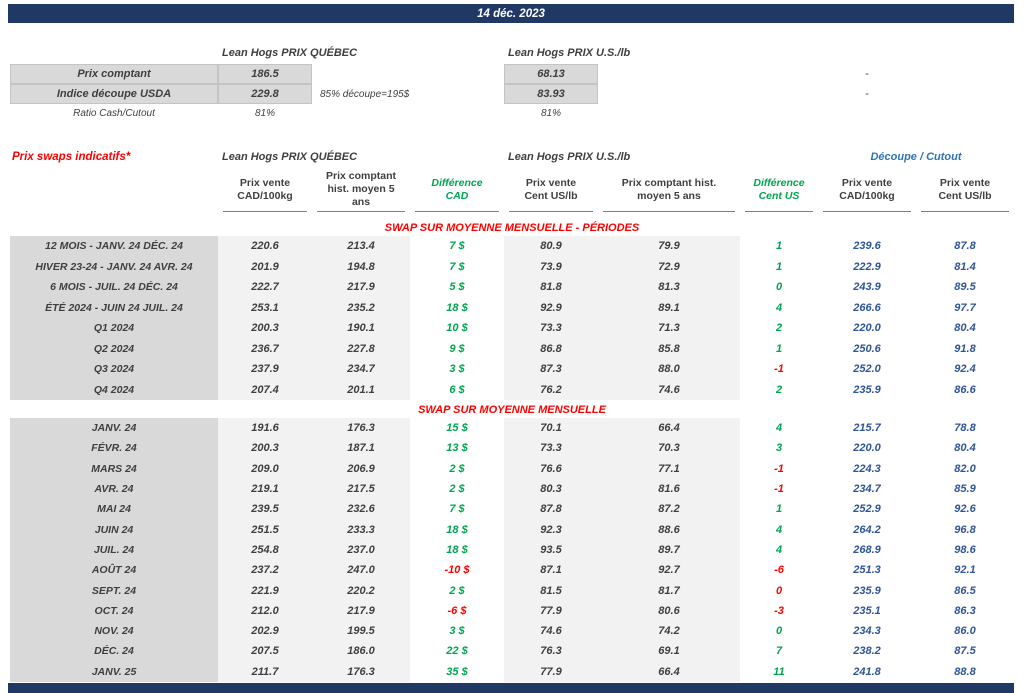  What do you see at coordinates (265, 570) in the screenshot?
I see `vente-cad-cell: 237.2` at bounding box center [265, 570].